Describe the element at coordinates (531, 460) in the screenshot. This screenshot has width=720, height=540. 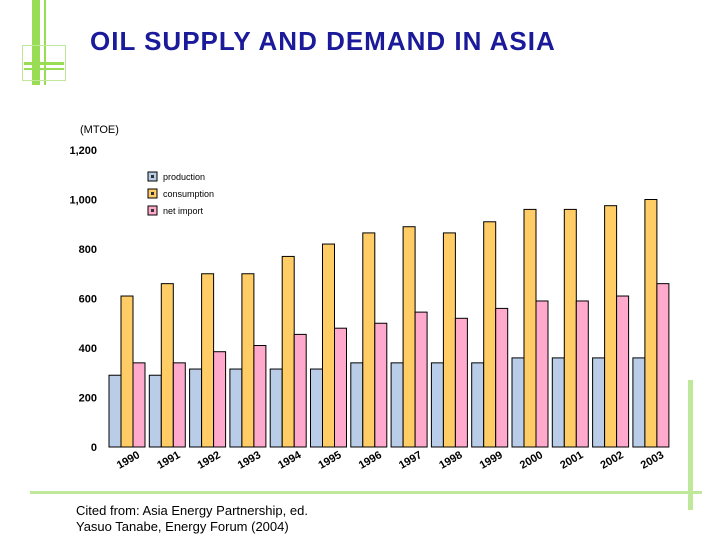
I see `x-tick-label: 2000` at that location.